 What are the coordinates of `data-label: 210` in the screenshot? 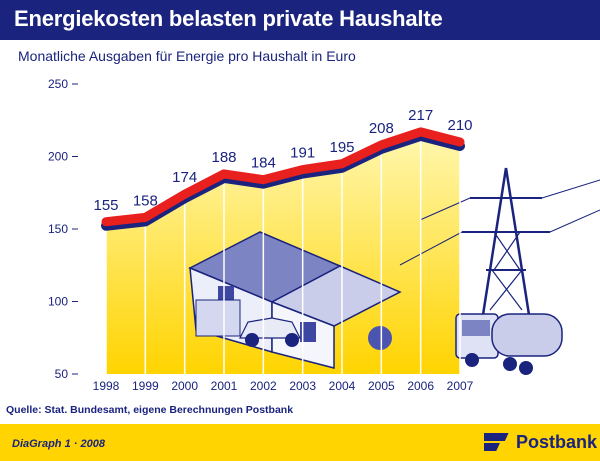 It's located at (459, 125).